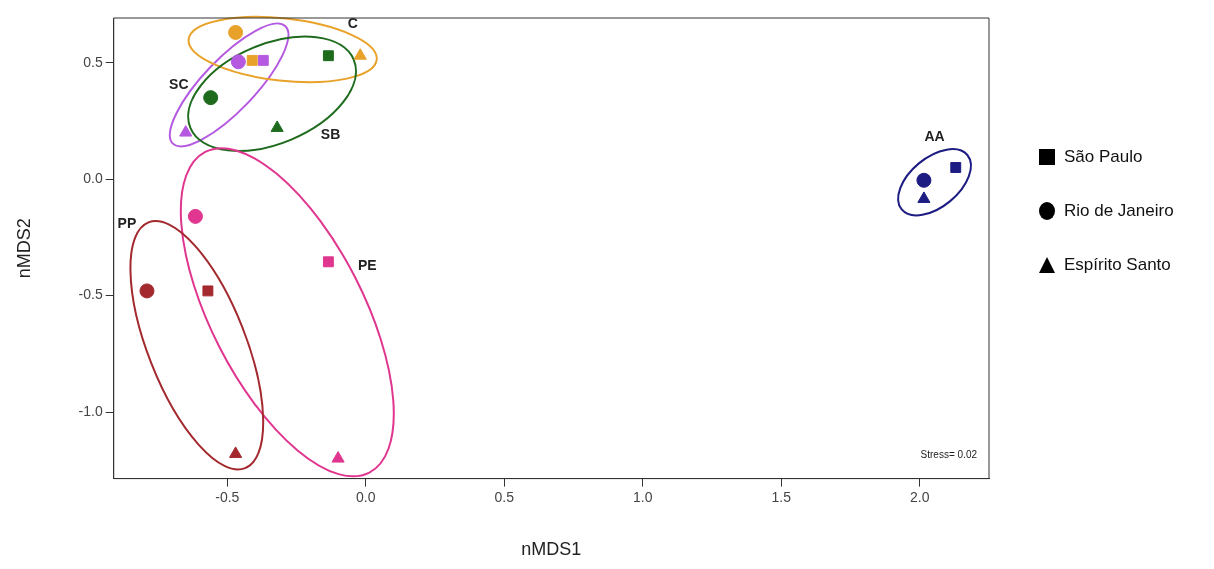  I want to click on text: São Paulo, so click(1103, 157).